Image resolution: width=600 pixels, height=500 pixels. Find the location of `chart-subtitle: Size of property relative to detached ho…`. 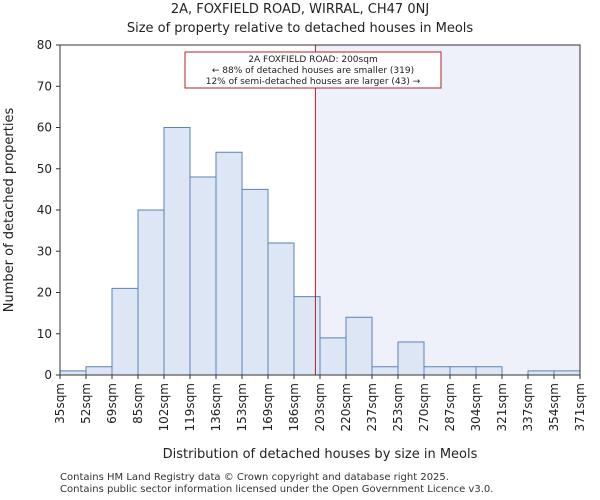

chart-subtitle: Size of property relative to detached ho… is located at coordinates (300, 28).